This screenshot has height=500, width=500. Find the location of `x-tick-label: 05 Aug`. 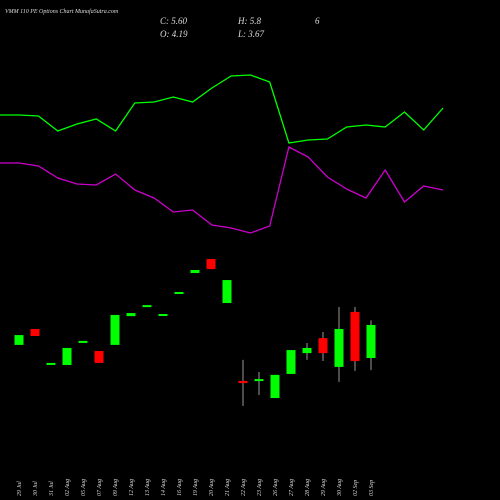

x-tick-label: 05 Aug is located at coordinates (84, 487).